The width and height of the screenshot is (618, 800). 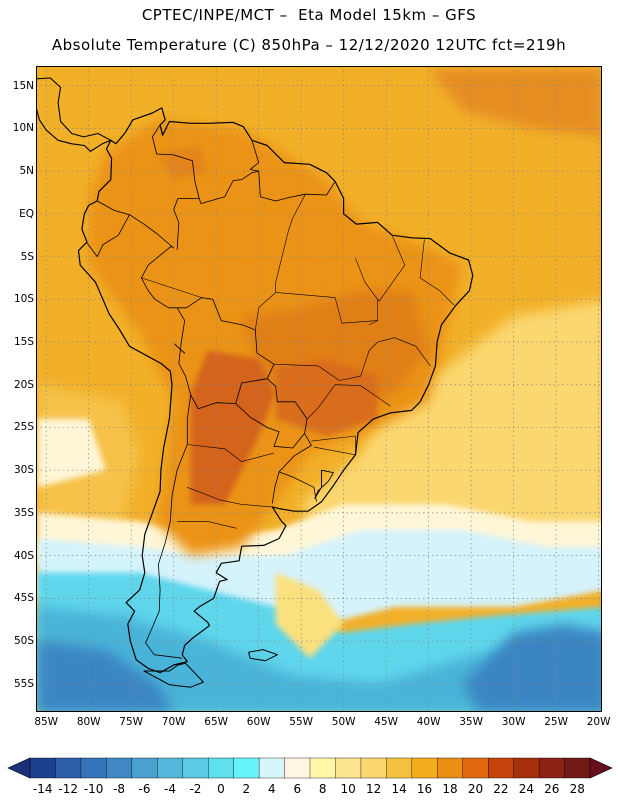 I want to click on lat-label: 25S, so click(x=23, y=427).